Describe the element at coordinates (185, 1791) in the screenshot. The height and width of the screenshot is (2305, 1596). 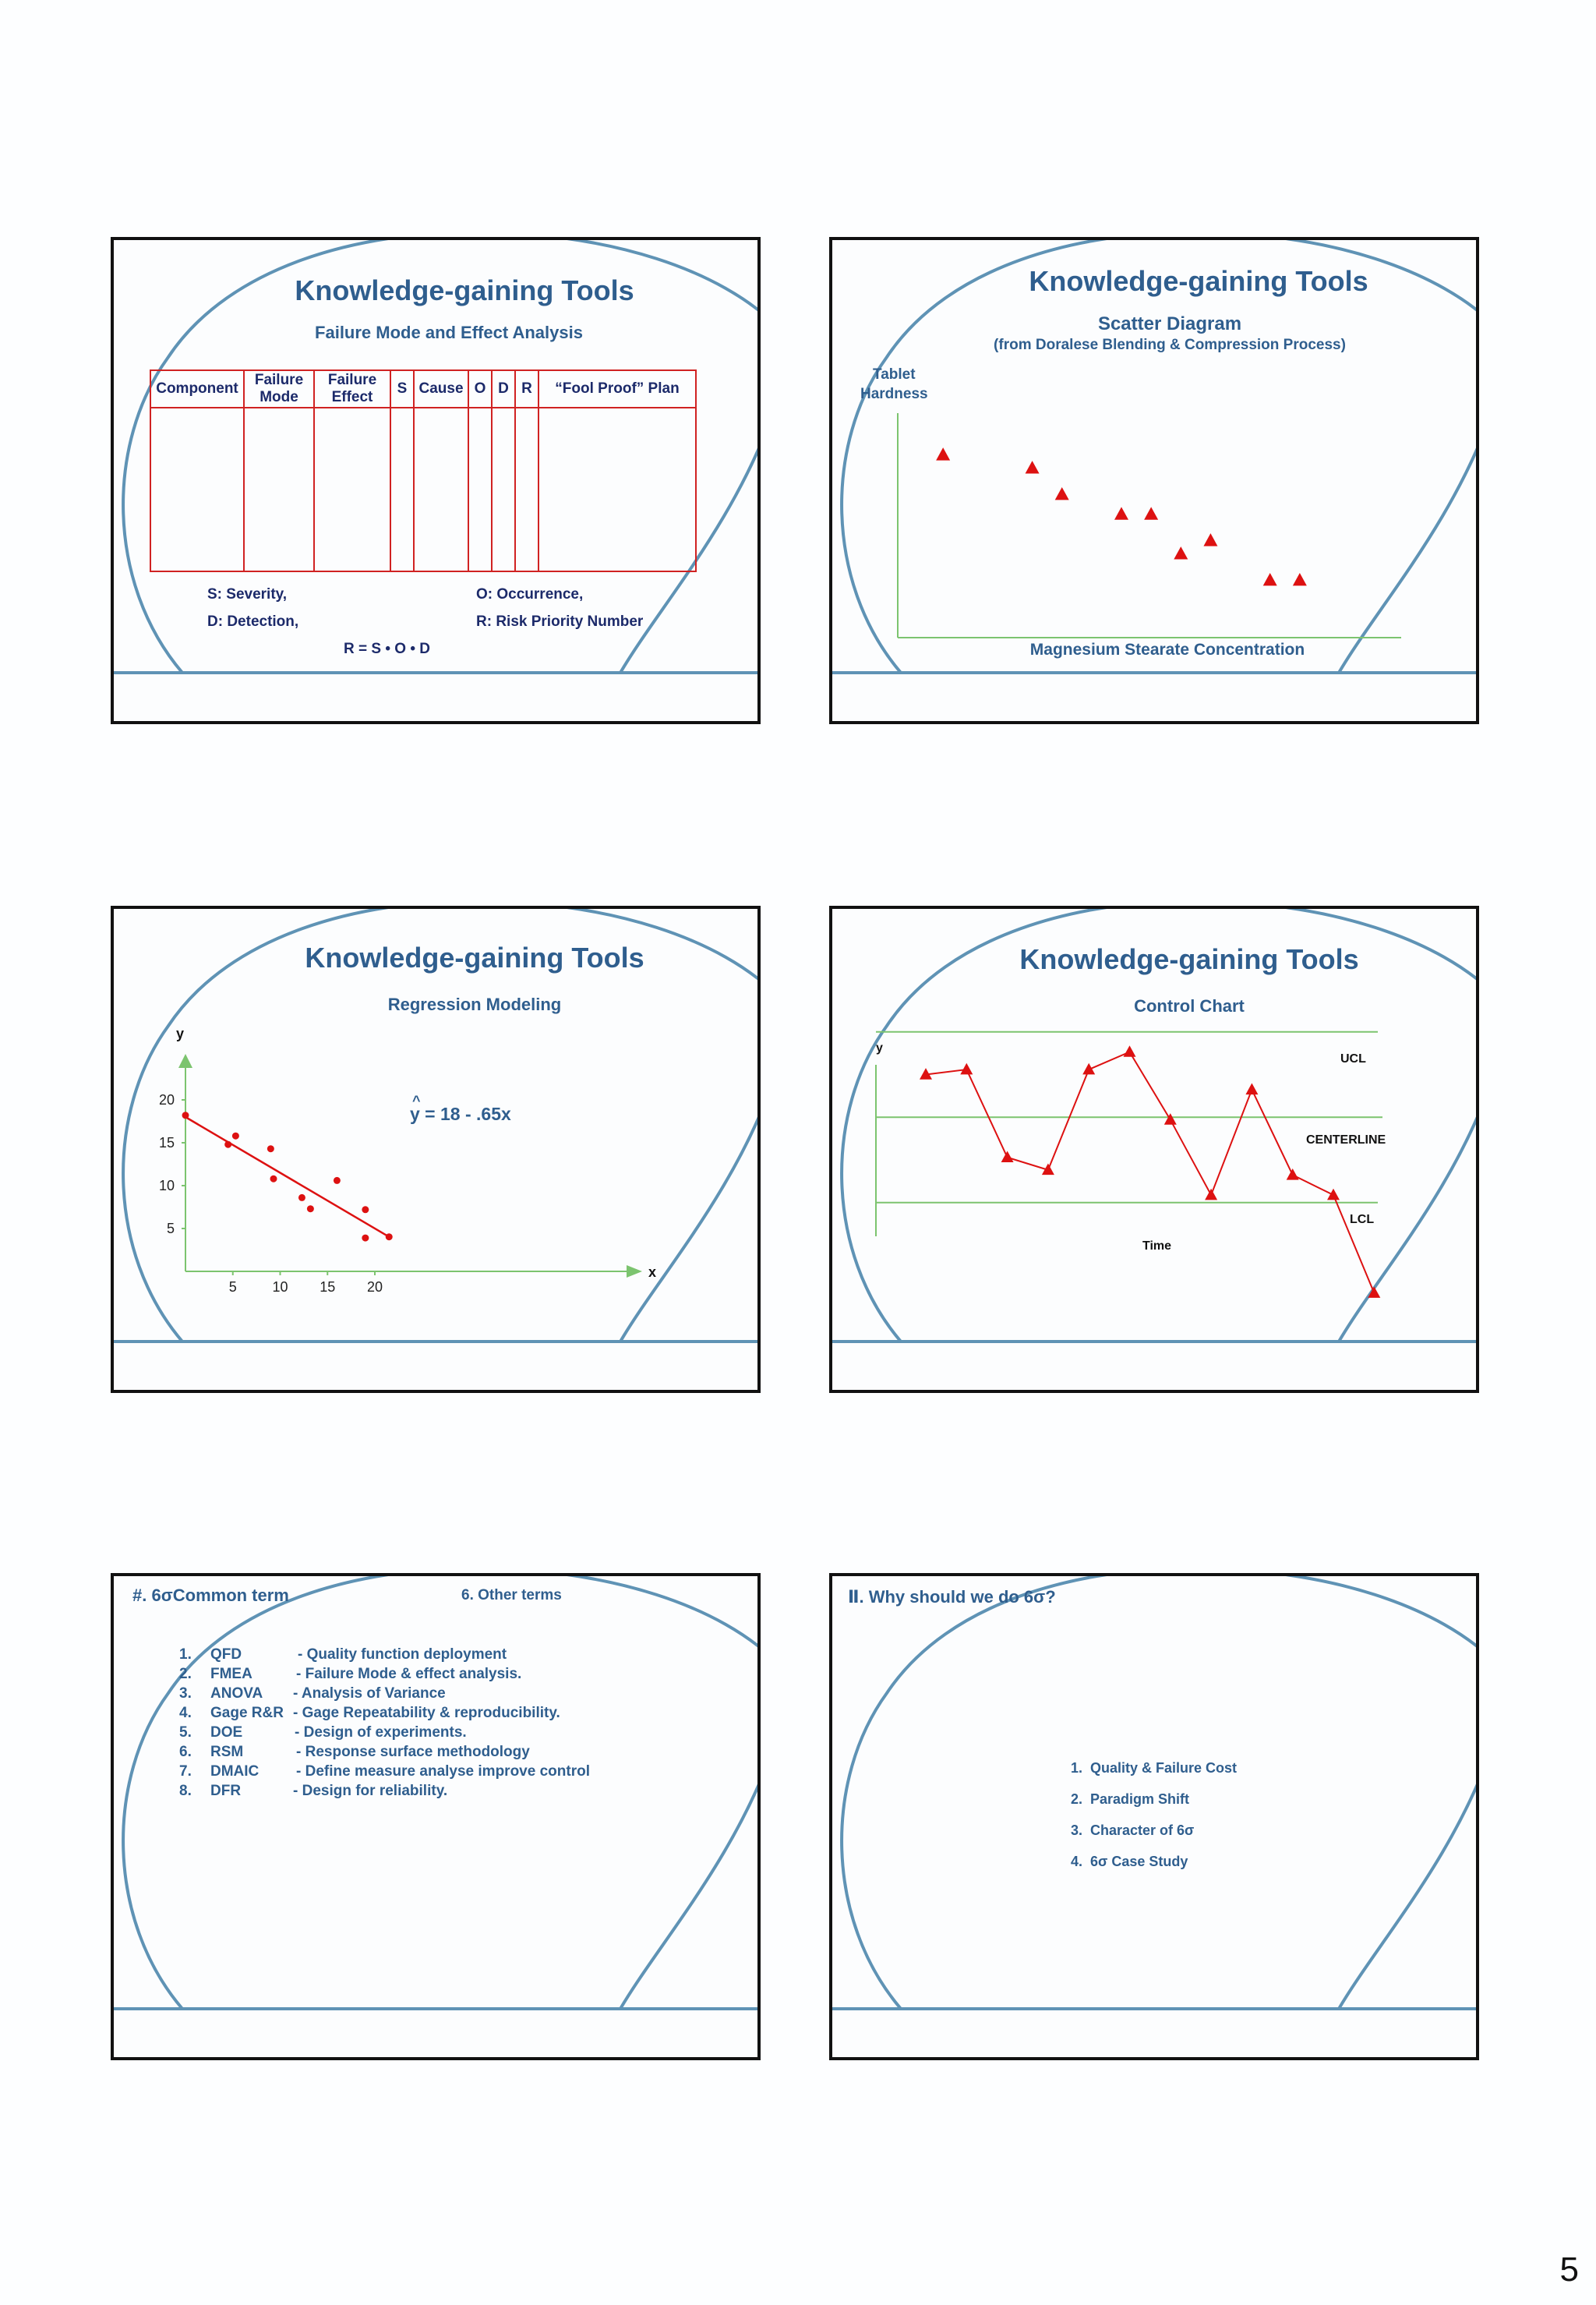
I see `term-number: 8.` at that location.